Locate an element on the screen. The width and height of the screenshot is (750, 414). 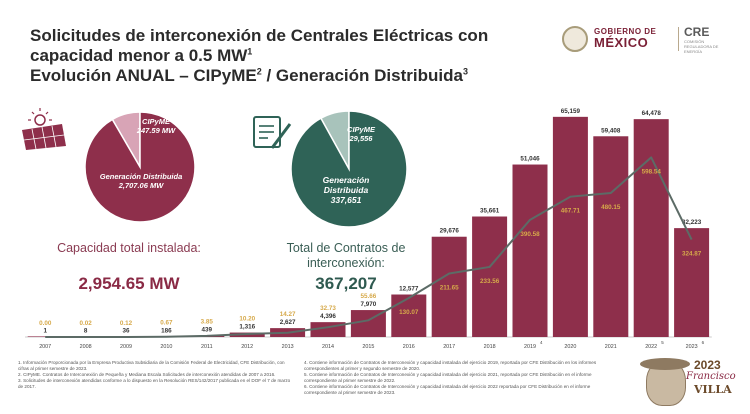
villa-logo-name2: VILLA is located at coordinates (713, 389).